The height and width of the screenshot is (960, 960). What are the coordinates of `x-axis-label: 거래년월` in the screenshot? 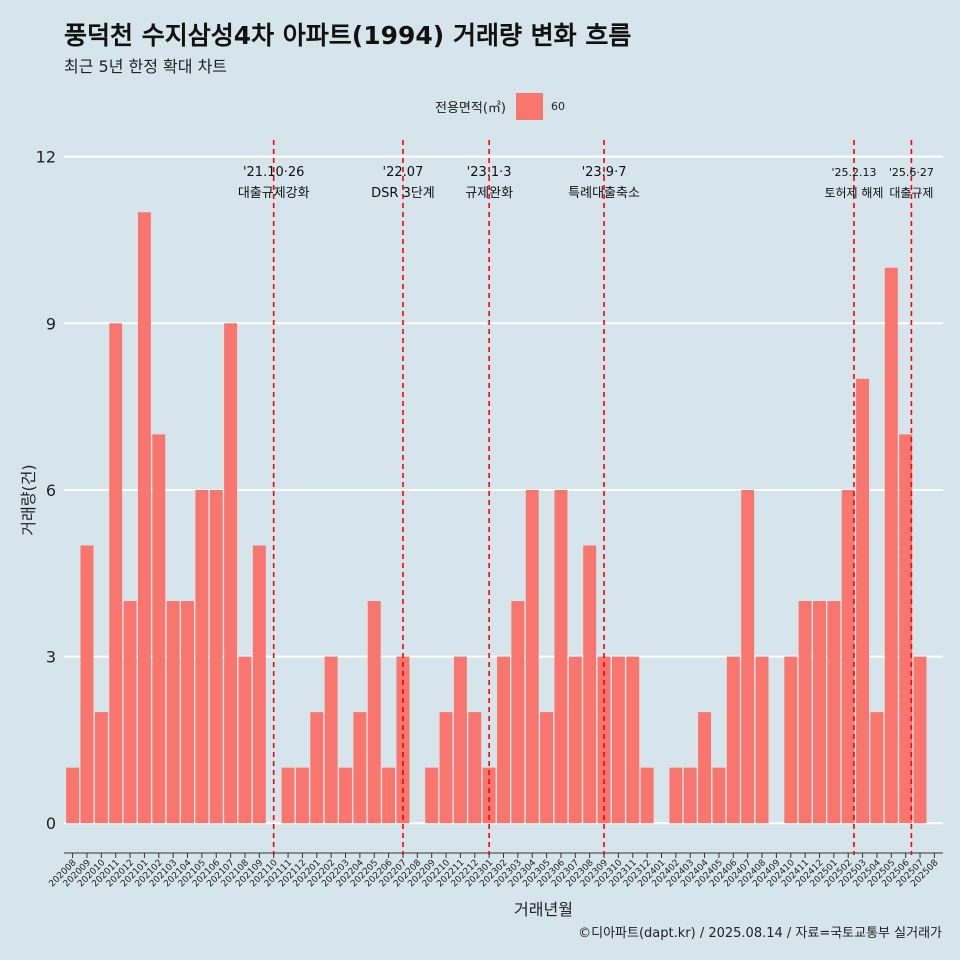 It's located at (543, 909).